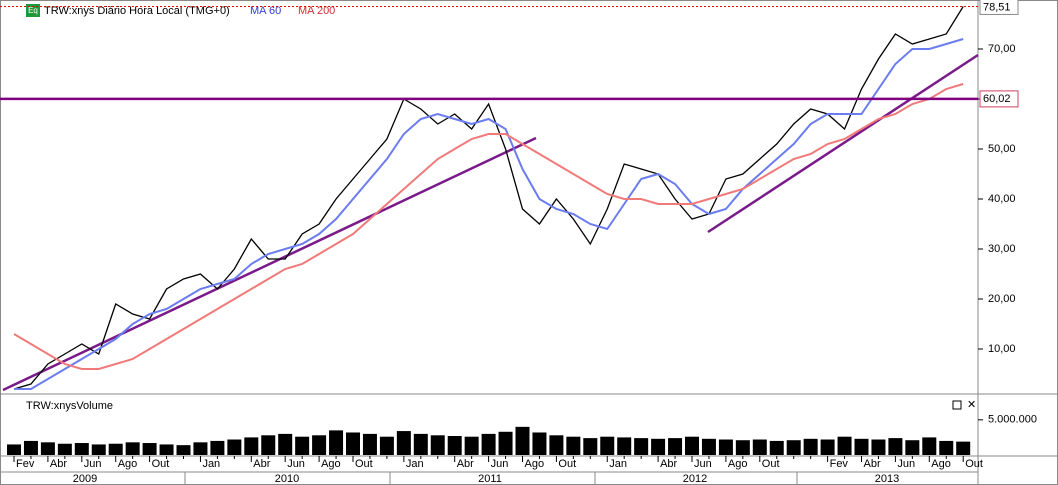  I want to click on year-label: 2013, so click(887, 479).